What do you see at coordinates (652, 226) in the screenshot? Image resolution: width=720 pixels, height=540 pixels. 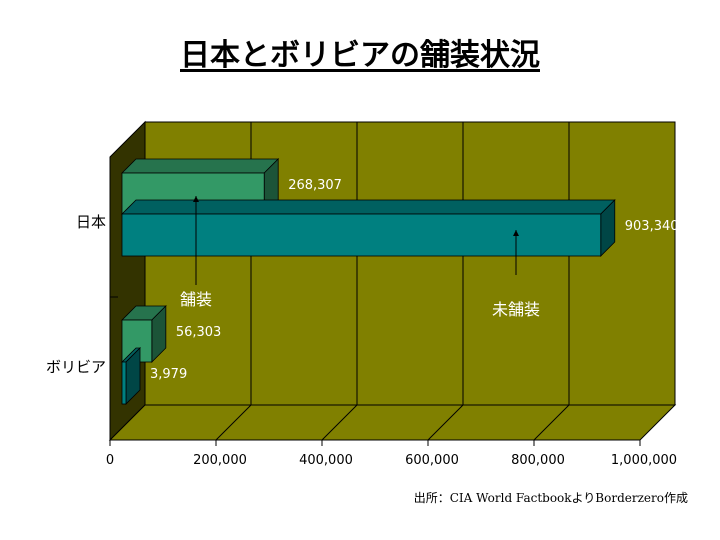 I see `data-label: 903,340` at bounding box center [652, 226].